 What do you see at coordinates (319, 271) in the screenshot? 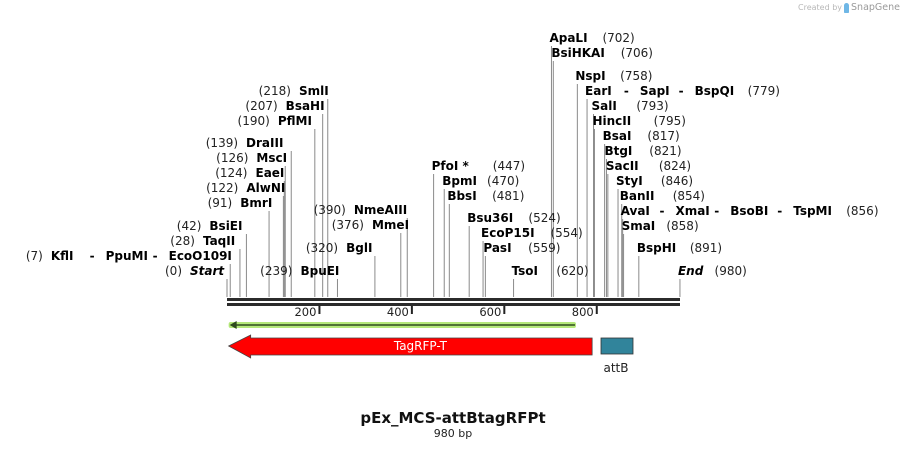
I see `site-name: BpuEI` at bounding box center [319, 271].